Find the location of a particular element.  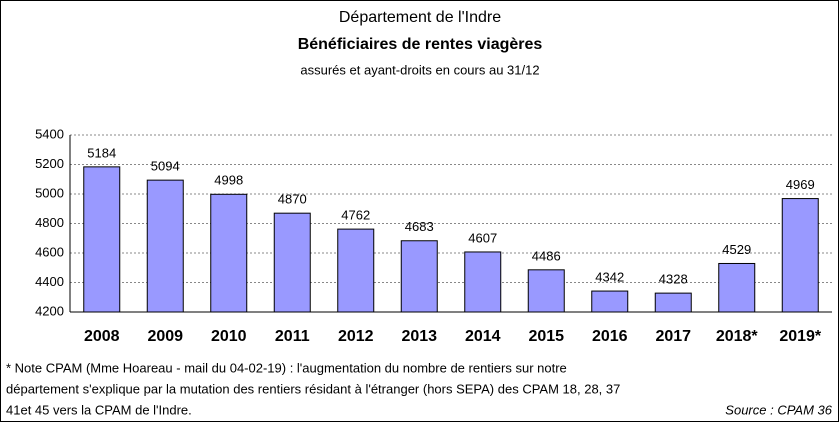

data-label: 4969 is located at coordinates (800, 184).